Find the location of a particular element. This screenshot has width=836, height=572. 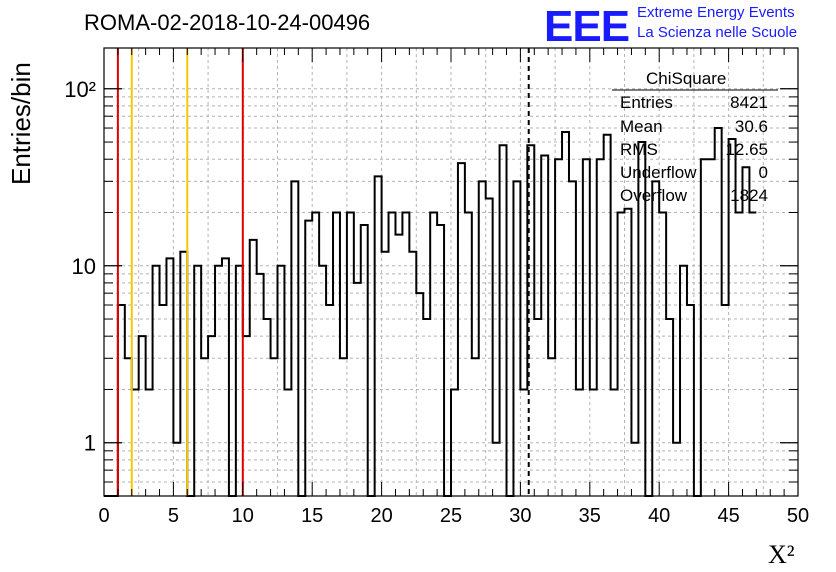

y-tick-label: 10² is located at coordinates (80, 89).